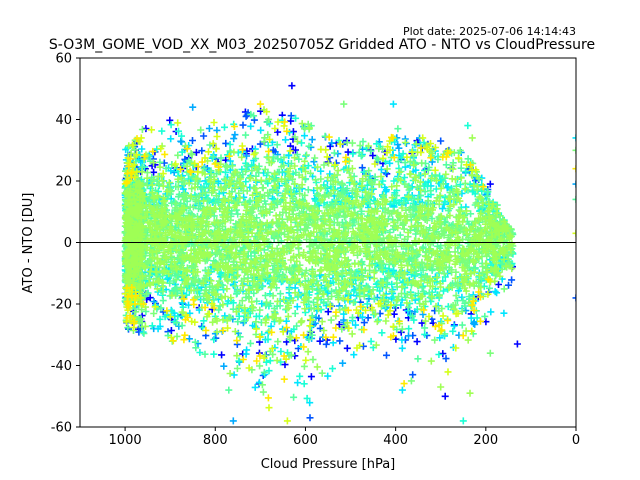 This screenshot has height=480, width=640. Describe the element at coordinates (63, 59) in the screenshot. I see `y-tick-label: 60` at that location.